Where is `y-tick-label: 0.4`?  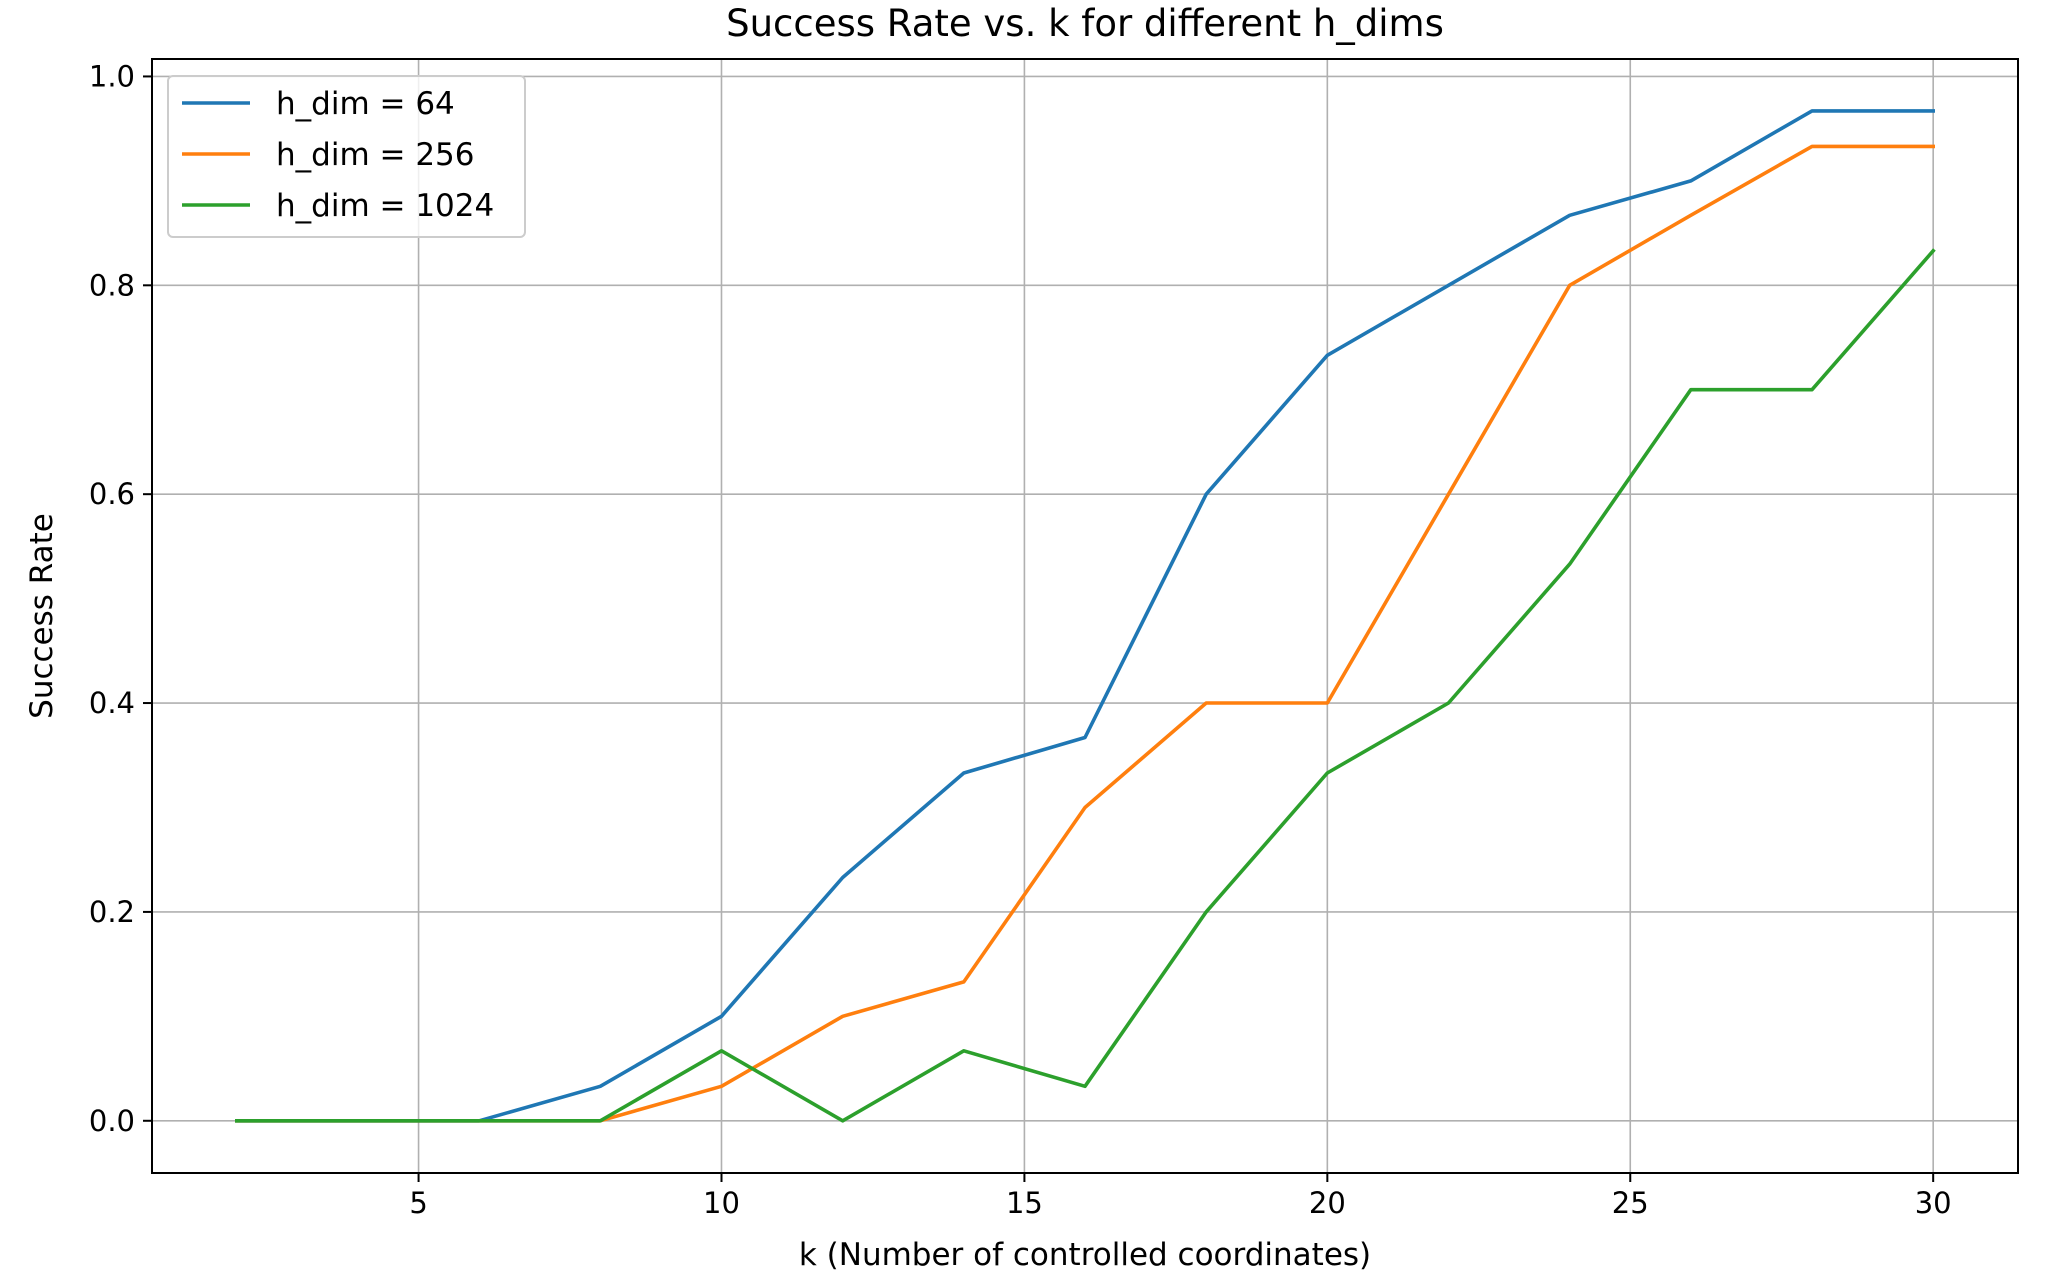 y-tick-label: 0.4 is located at coordinates (112, 703).